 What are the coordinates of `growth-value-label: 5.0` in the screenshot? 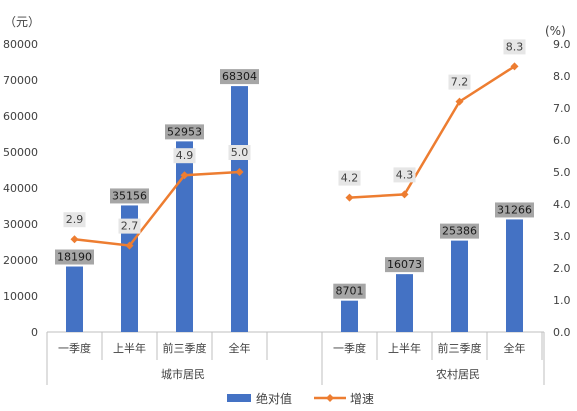 It's located at (240, 152).